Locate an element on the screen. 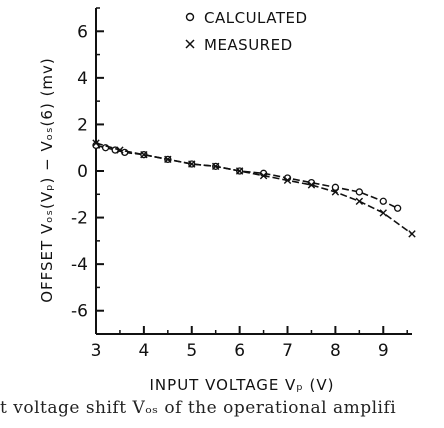 This screenshot has height=428, width=444. legend-marker-x-stroke is located at coordinates (190, 44).